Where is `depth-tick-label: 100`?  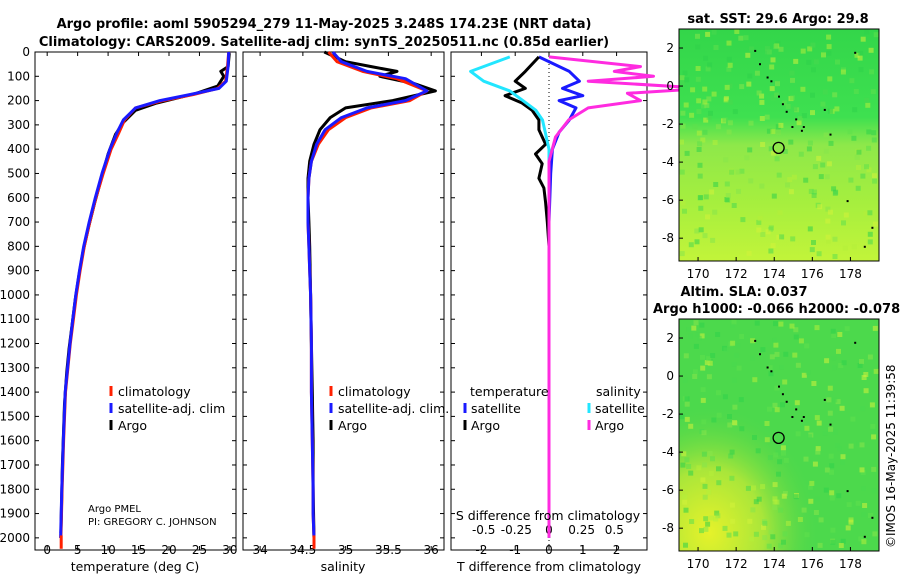
depth-tick-label: 100 is located at coordinates (18, 76).